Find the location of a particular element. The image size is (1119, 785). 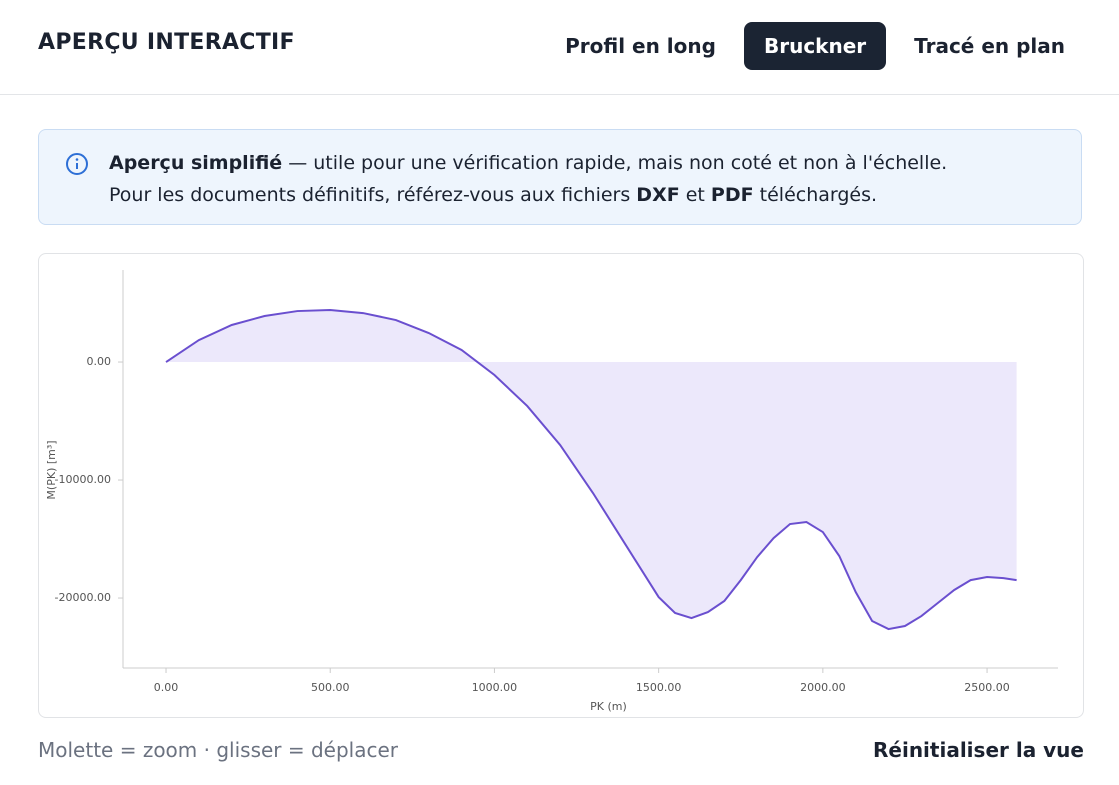

tab: Profil en long is located at coordinates (640, 46).